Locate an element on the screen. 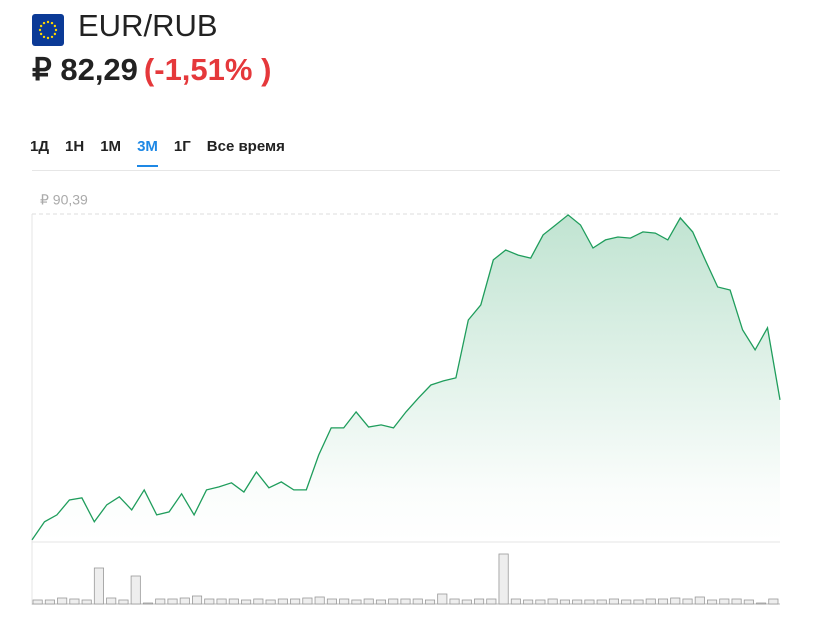  period-tab: 1Н is located at coordinates (75, 146).